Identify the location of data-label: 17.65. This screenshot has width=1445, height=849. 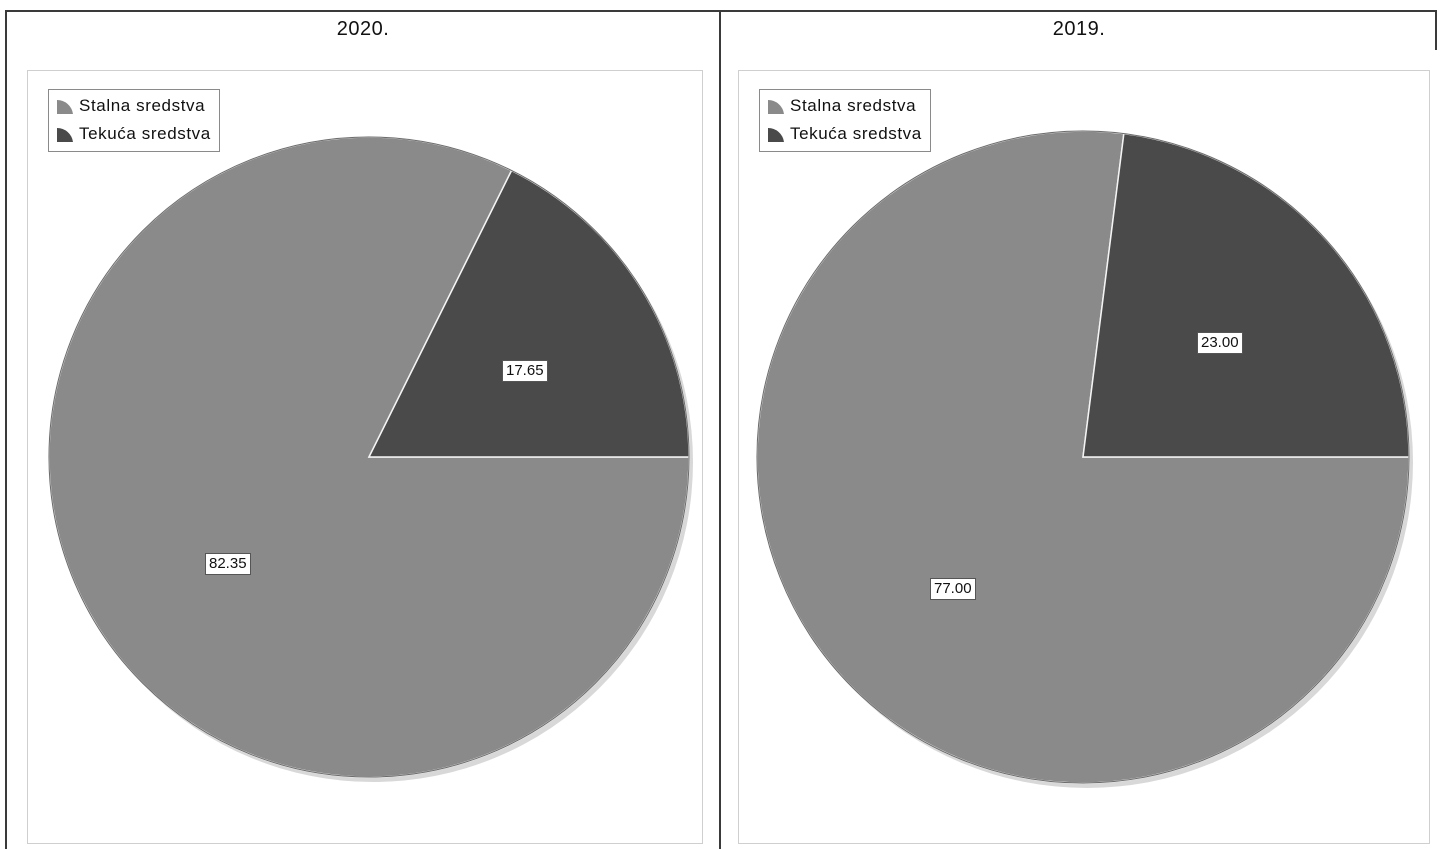
(525, 371).